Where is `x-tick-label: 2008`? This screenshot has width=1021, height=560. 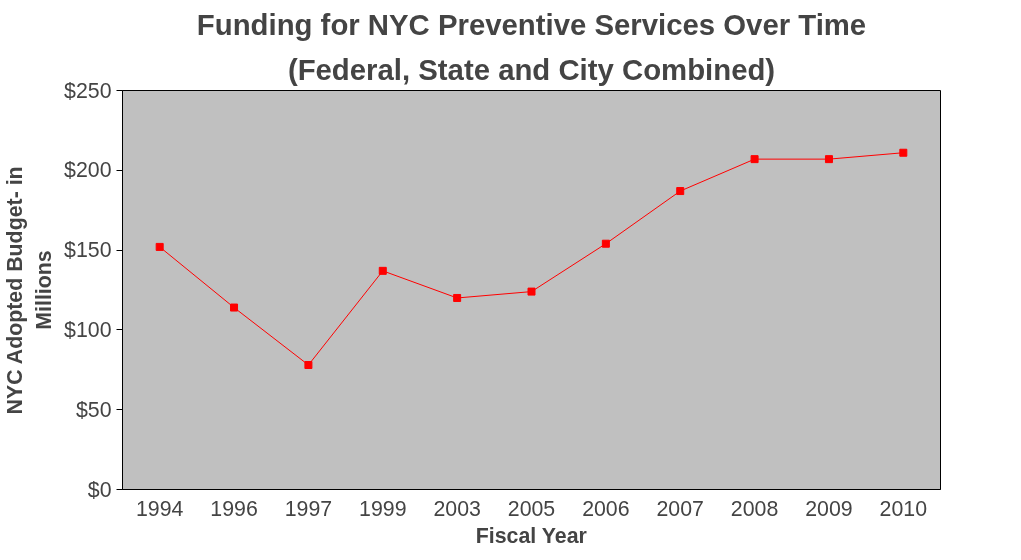 x-tick-label: 2008 is located at coordinates (754, 508).